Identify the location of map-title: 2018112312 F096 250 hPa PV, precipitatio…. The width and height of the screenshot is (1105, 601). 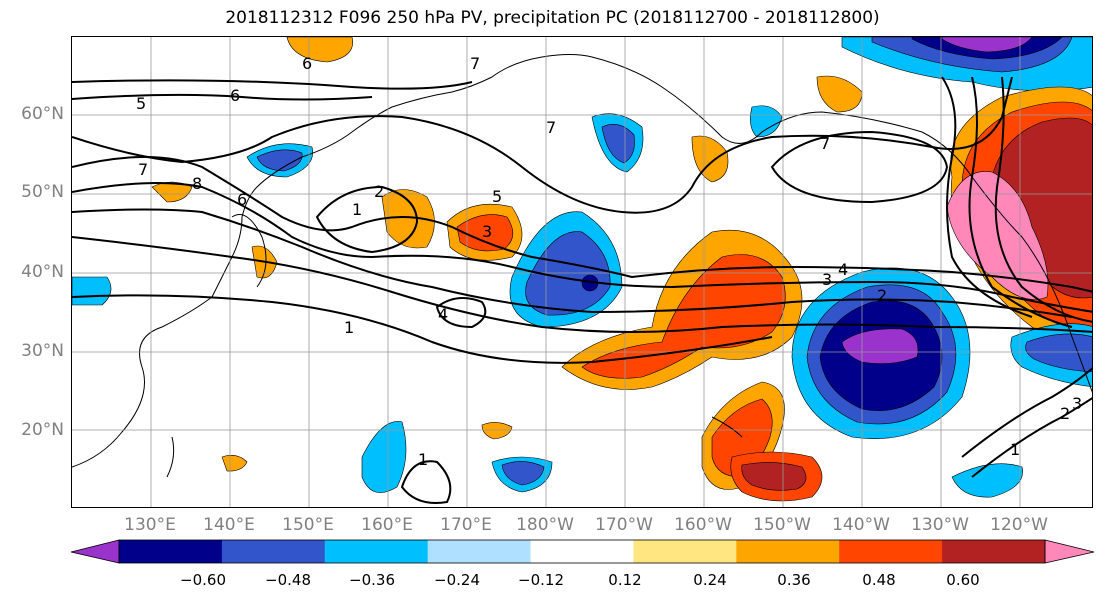
(552, 18).